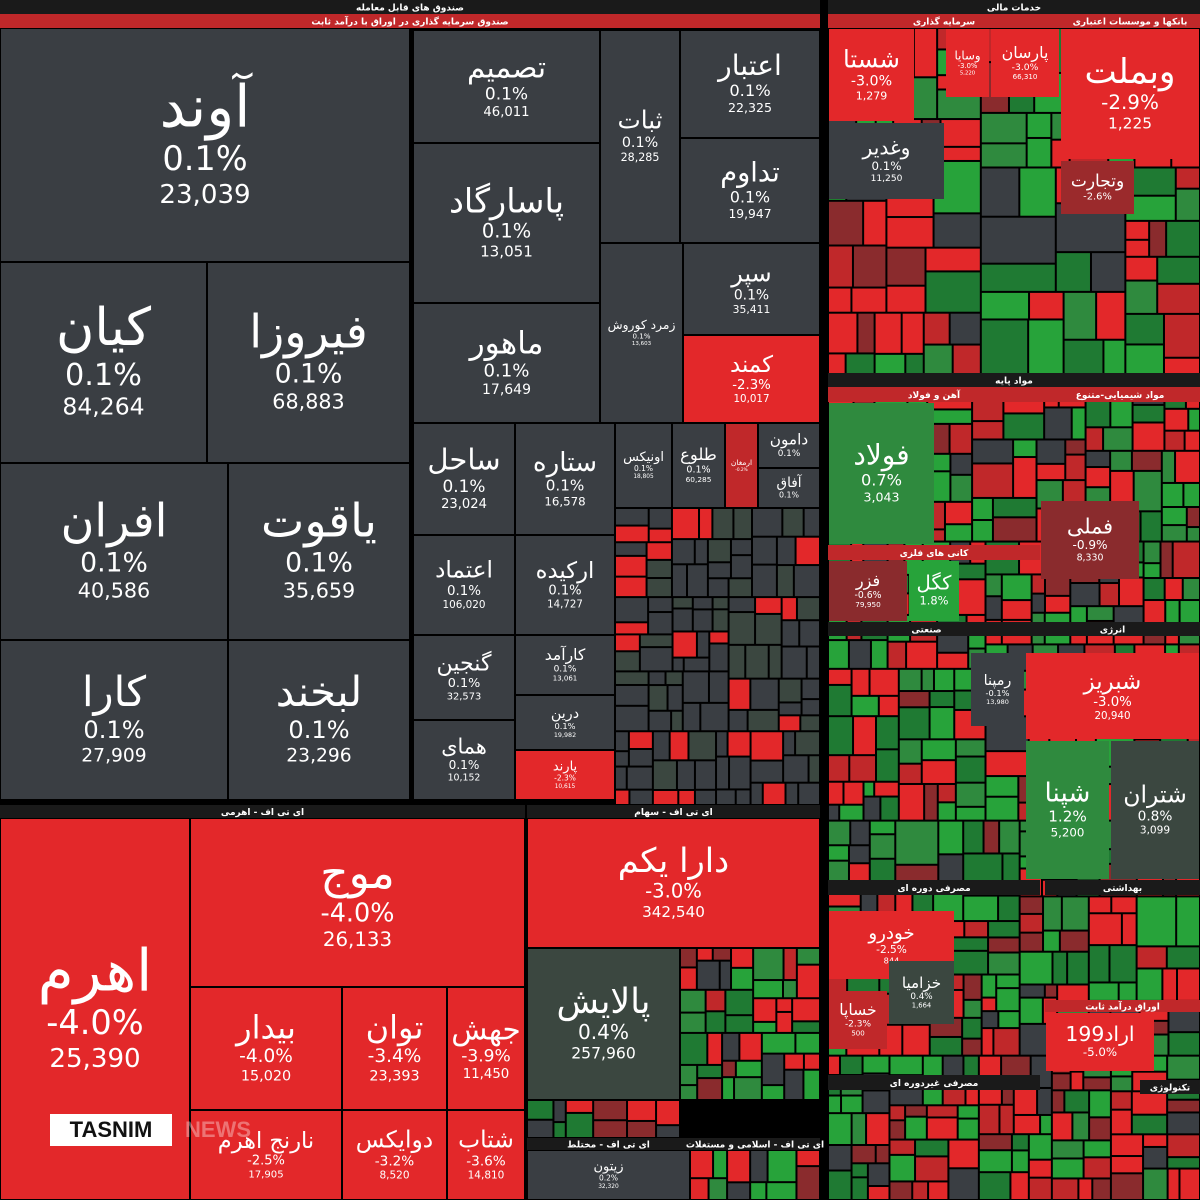 This screenshot has width=1200, height=1200. Describe the element at coordinates (643, 477) in the screenshot. I see `tile-value: 18,805` at that location.